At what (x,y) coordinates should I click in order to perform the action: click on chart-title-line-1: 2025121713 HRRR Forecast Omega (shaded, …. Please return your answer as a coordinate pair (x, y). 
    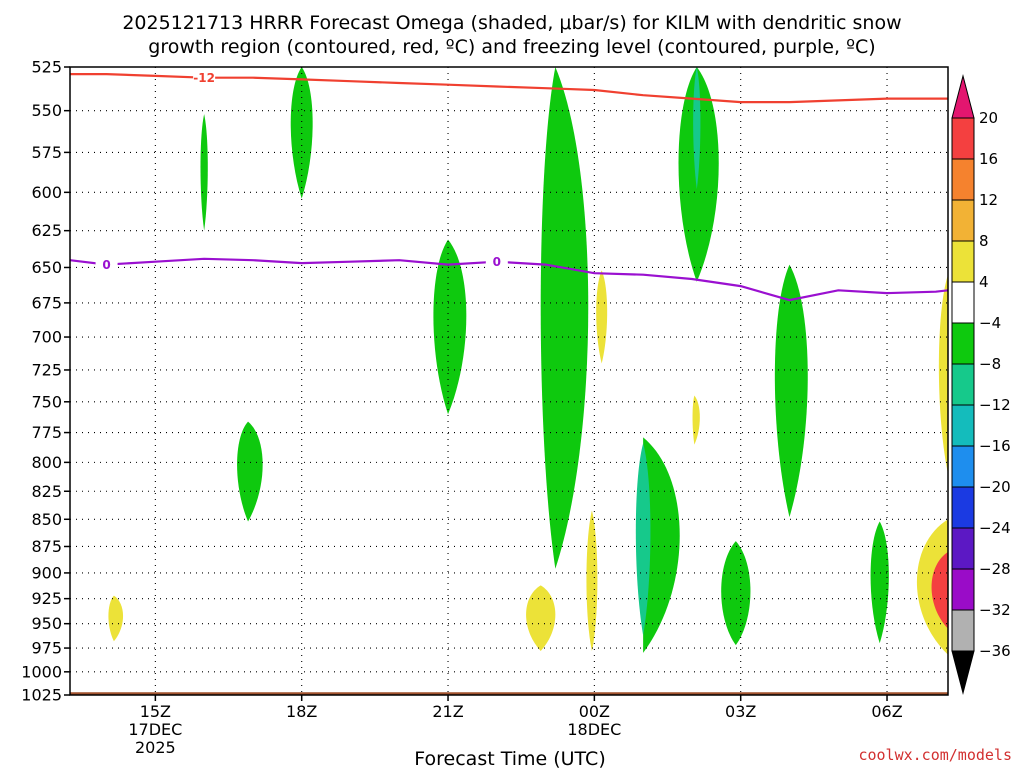
    Looking at the image, I should click on (511, 23).